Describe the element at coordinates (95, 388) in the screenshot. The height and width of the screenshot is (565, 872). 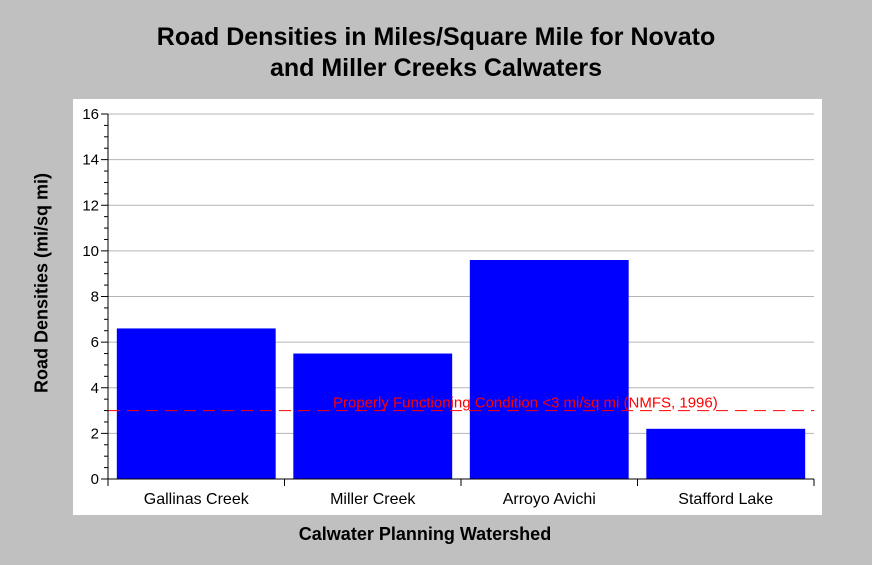
I see `y-tick-label: 4` at that location.